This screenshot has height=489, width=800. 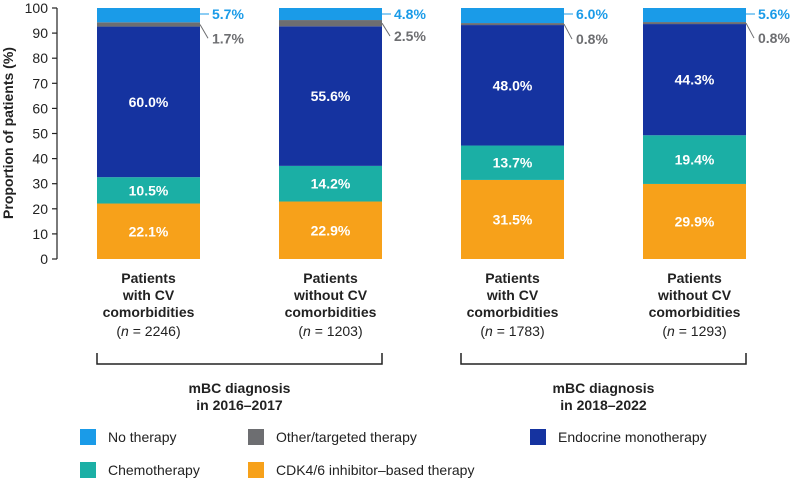 I want to click on legend-item-none: No therapy, so click(x=128, y=437).